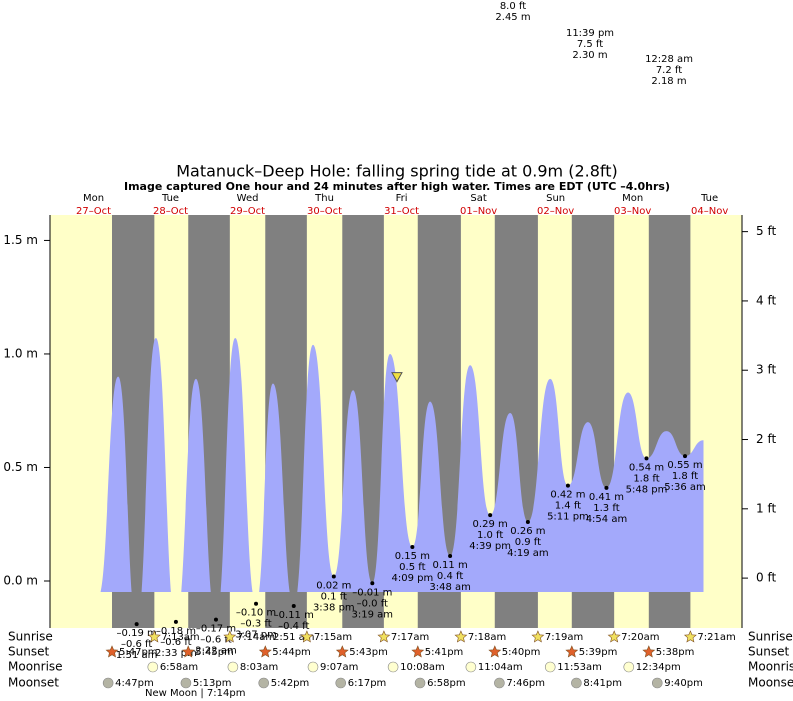  I want to click on row-time: 8:03am, so click(259, 667).